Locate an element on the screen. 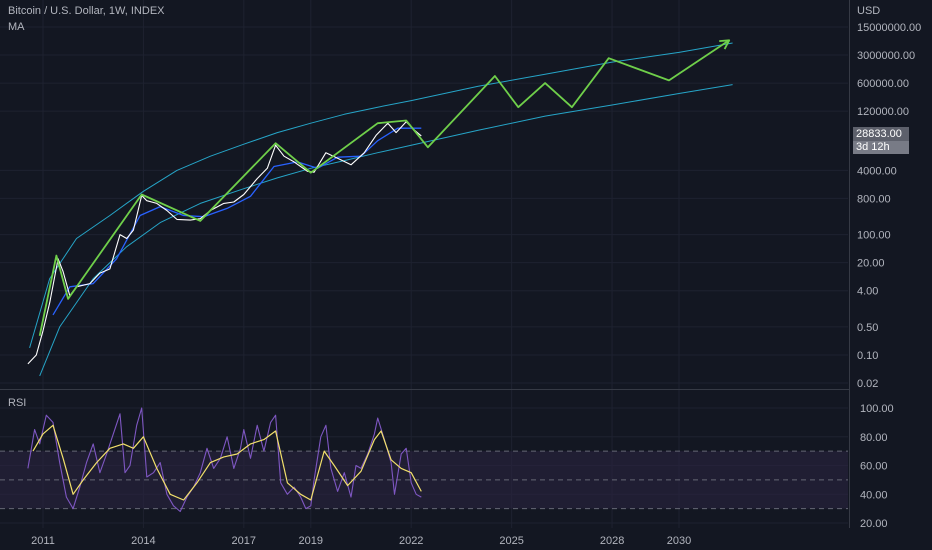  rsi-line is located at coordinates (224, 460).